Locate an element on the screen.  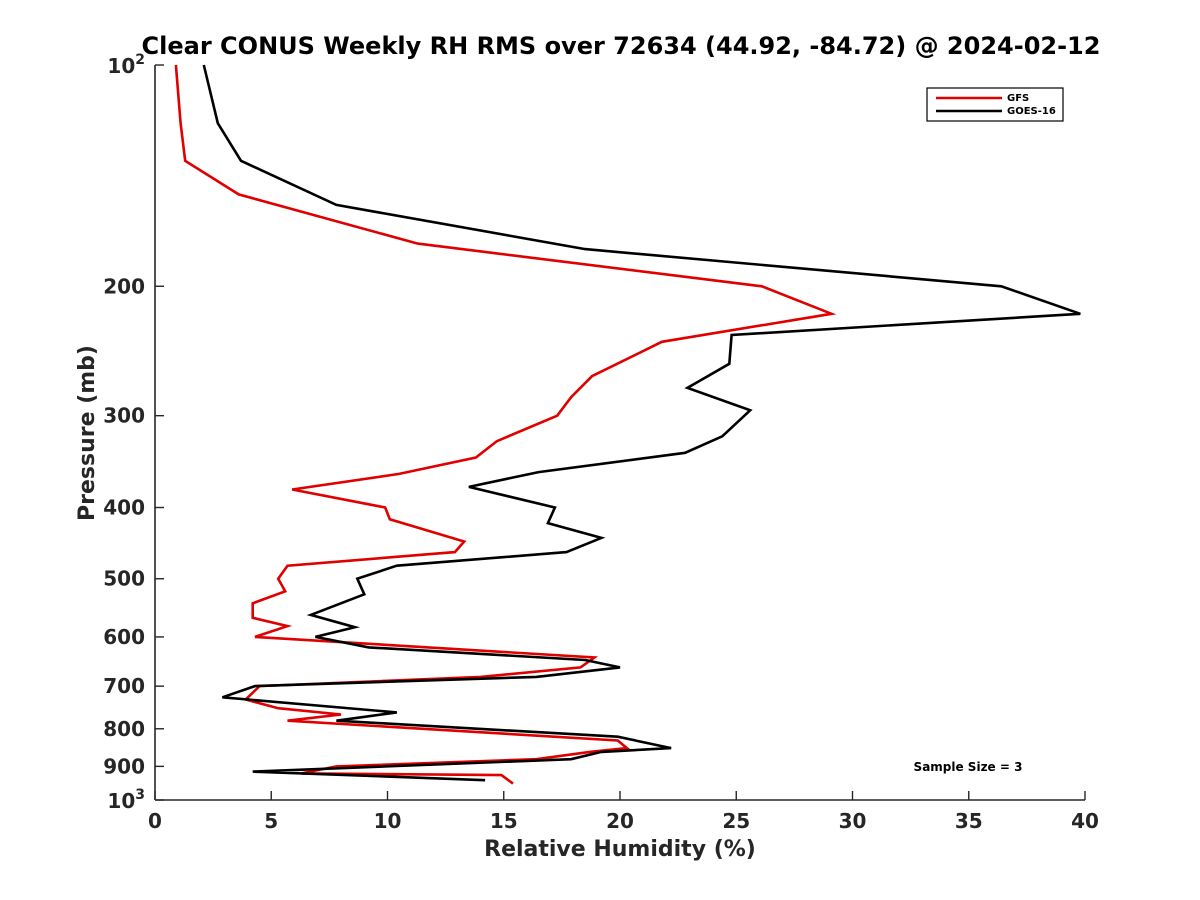
x-tick-label: 20 is located at coordinates (620, 821).